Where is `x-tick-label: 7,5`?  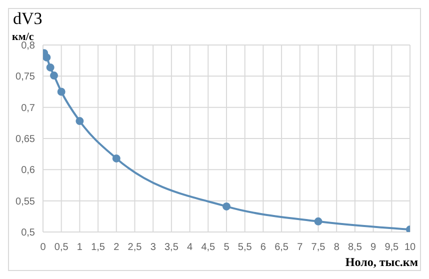
x-tick-label: 7,5 is located at coordinates (318, 247).